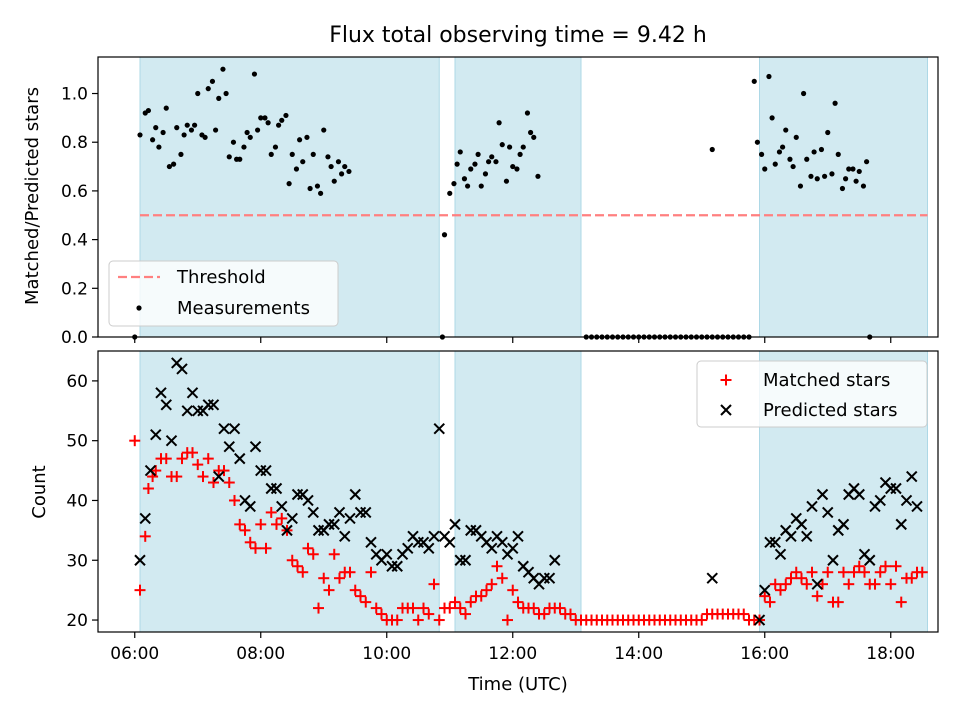  What do you see at coordinates (830, 410) in the screenshot?
I see `legend-predicted-label: Predicted stars` at bounding box center [830, 410].